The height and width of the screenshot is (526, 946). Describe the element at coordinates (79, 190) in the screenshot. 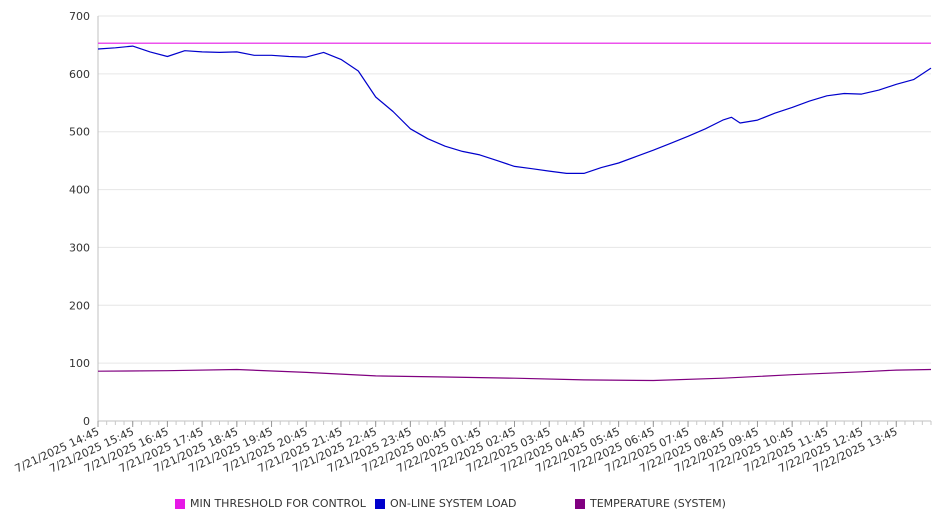

I see `y-tick-label: 400` at that location.